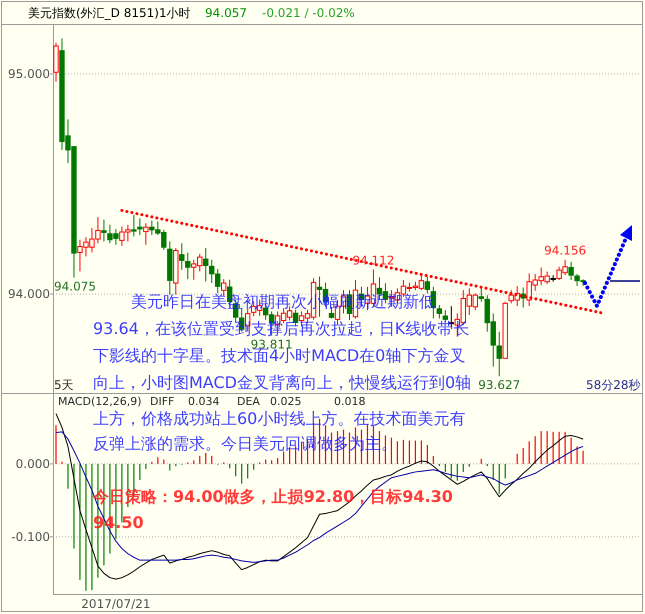 Image resolution: width=645 pixels, height=614 pixels. I want to click on annotation: 0.018, so click(350, 401).